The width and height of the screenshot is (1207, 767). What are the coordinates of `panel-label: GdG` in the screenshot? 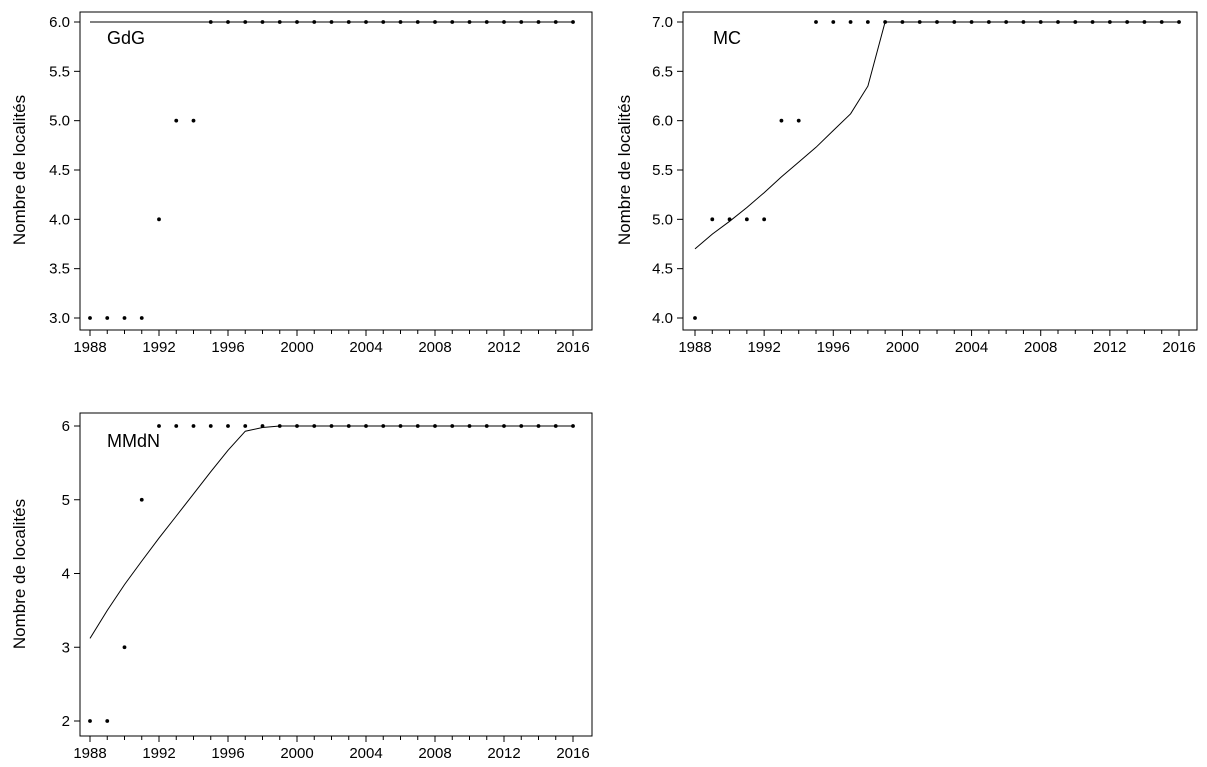 It's located at (126, 38).